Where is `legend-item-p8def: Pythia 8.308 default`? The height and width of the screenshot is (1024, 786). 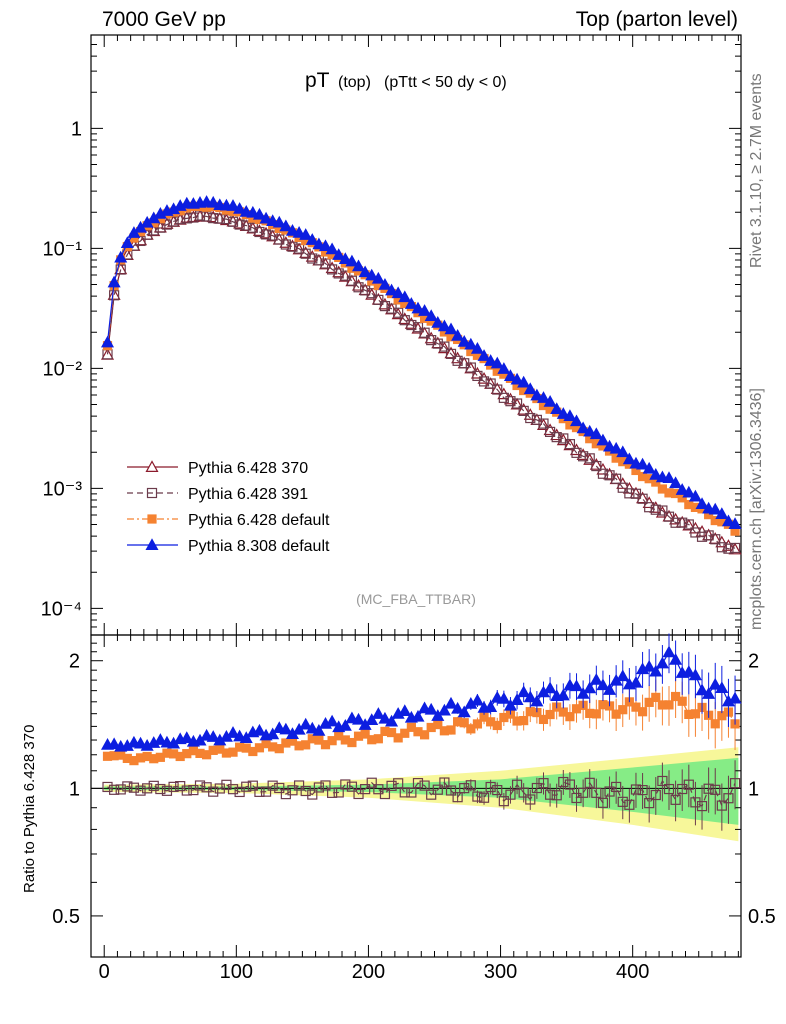
legend-item-p8def: Pythia 8.308 default is located at coordinates (228, 546).